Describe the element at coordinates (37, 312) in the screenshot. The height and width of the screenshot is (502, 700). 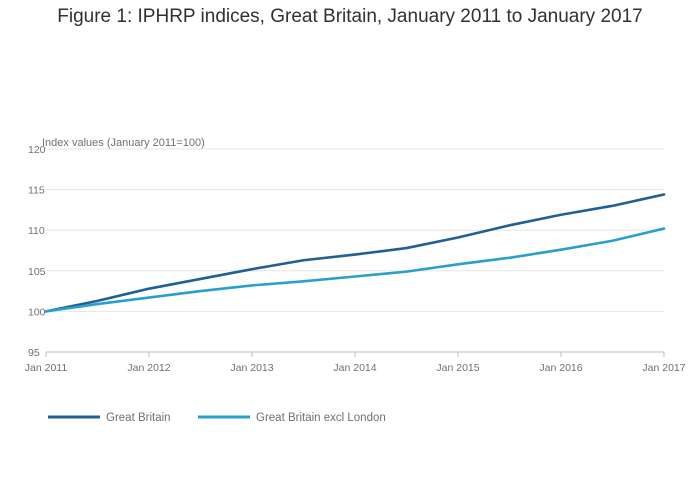
I see `y-tick-label: 100` at that location.